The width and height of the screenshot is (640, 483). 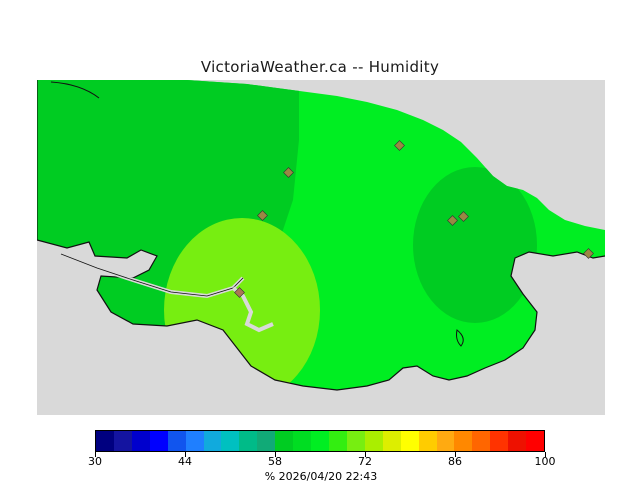 I want to click on colorbar-units-timestamp: % 2026/04/20 22:43, so click(x=321, y=476).